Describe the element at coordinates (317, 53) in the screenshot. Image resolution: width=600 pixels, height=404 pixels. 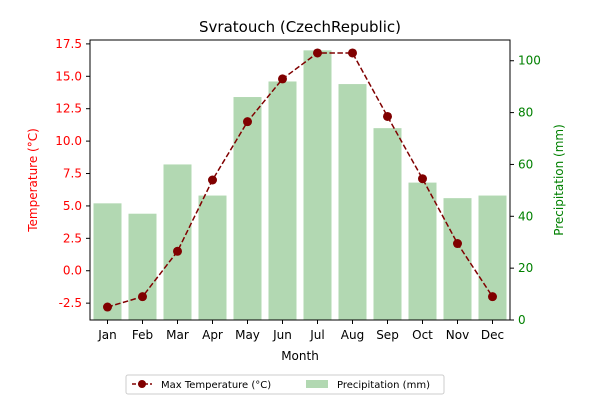
I see `temperature-point-jul` at that location.